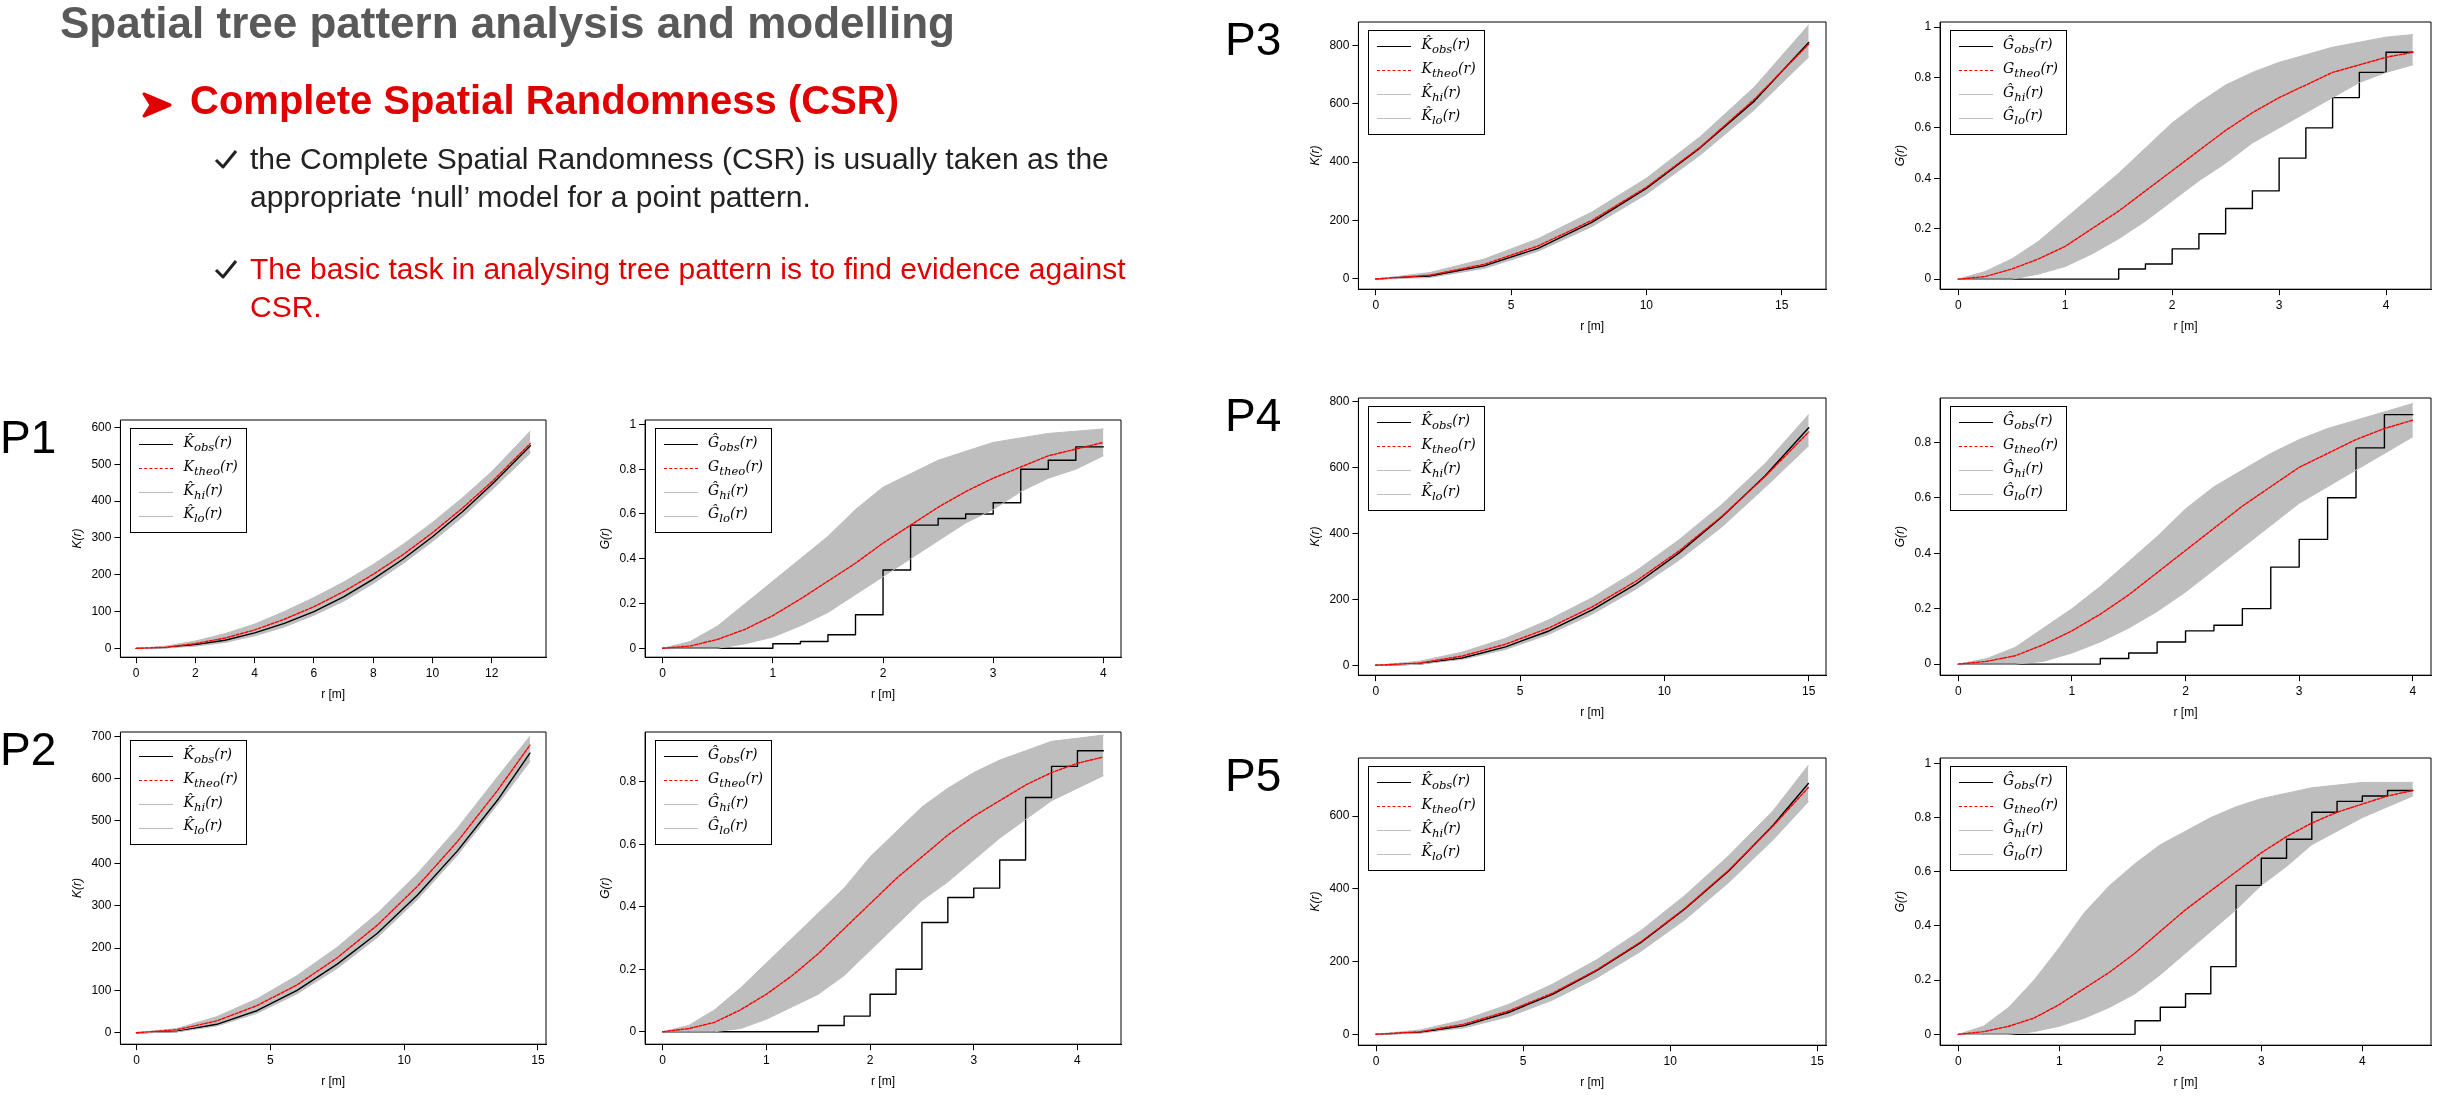 This screenshot has width=2448, height=1101. What do you see at coordinates (373, 672) in the screenshot?
I see `x-tick-label: 8` at bounding box center [373, 672].